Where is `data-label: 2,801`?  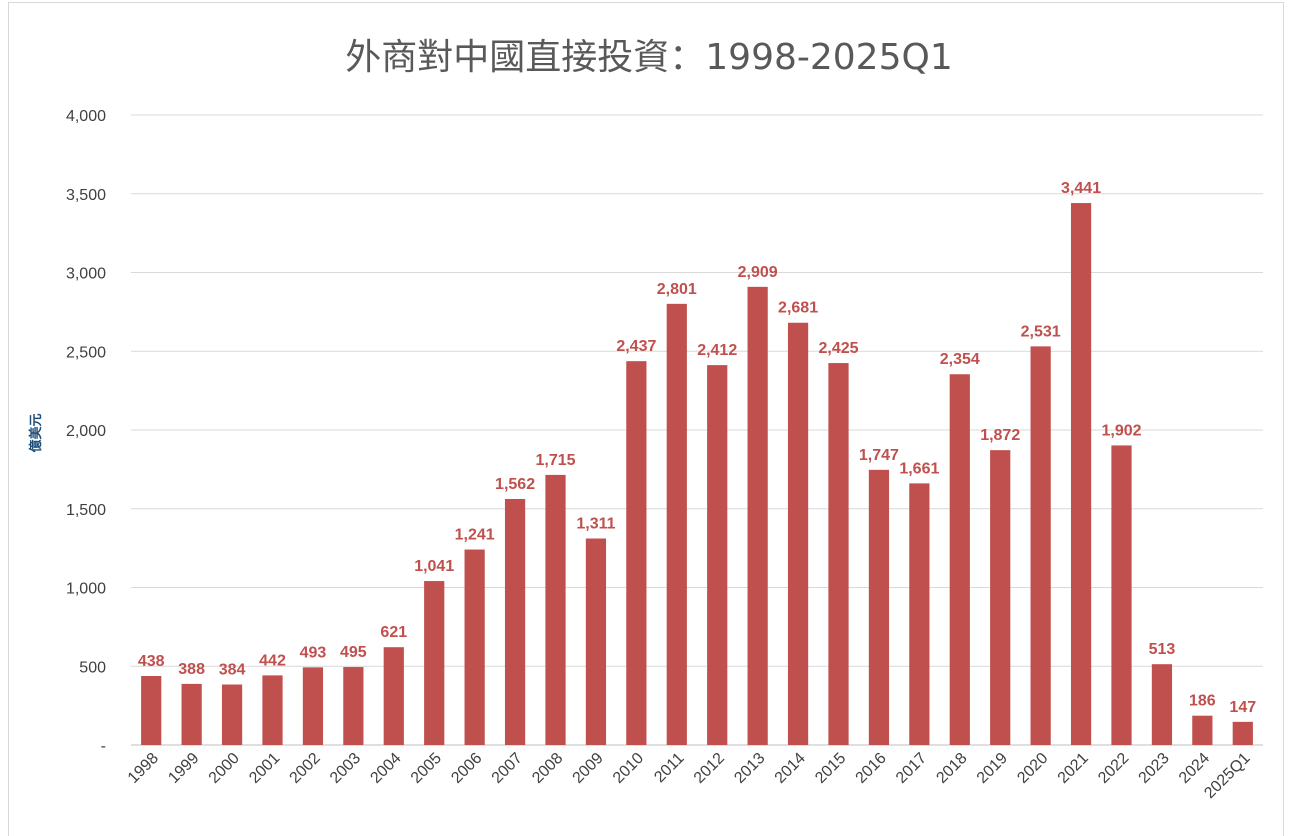
data-label: 2,801 is located at coordinates (677, 289).